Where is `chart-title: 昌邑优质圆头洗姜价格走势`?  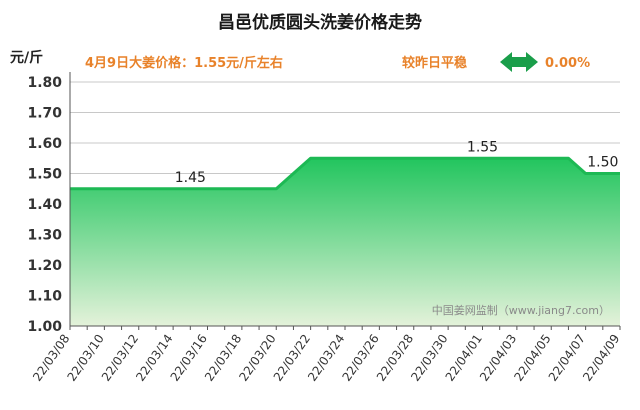
chart-title: 昌邑优质圆头洗姜价格走势 is located at coordinates (320, 22).